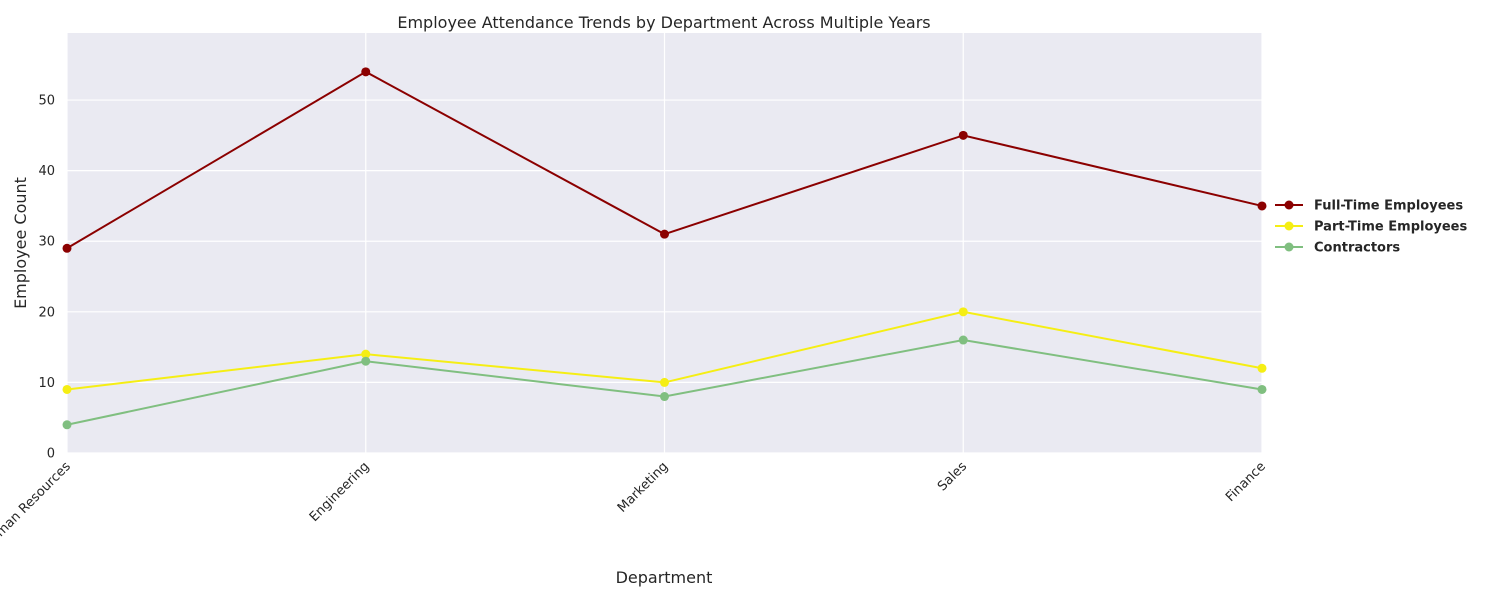  I want to click on x-tick-label: Finance, so click(1246, 482).